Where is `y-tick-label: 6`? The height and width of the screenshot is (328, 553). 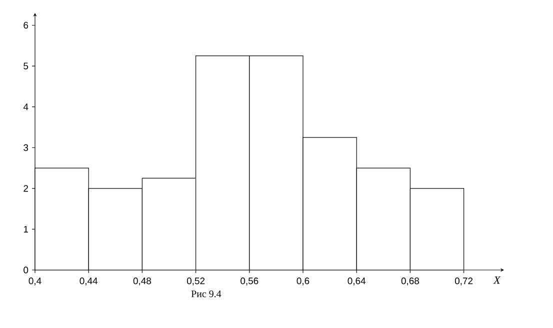
y-tick-label: 6 is located at coordinates (26, 25).